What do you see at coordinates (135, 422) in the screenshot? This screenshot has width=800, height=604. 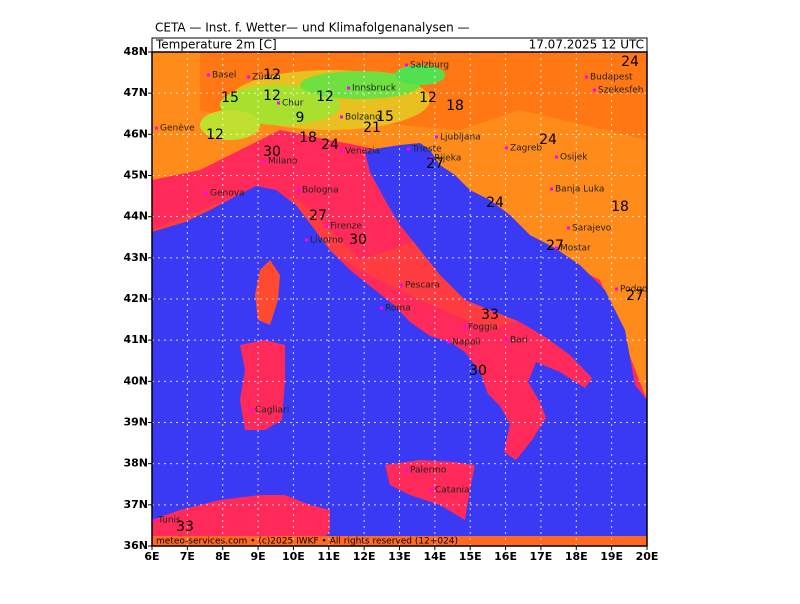 I see `y-tick-label: 39N` at bounding box center [135, 422].